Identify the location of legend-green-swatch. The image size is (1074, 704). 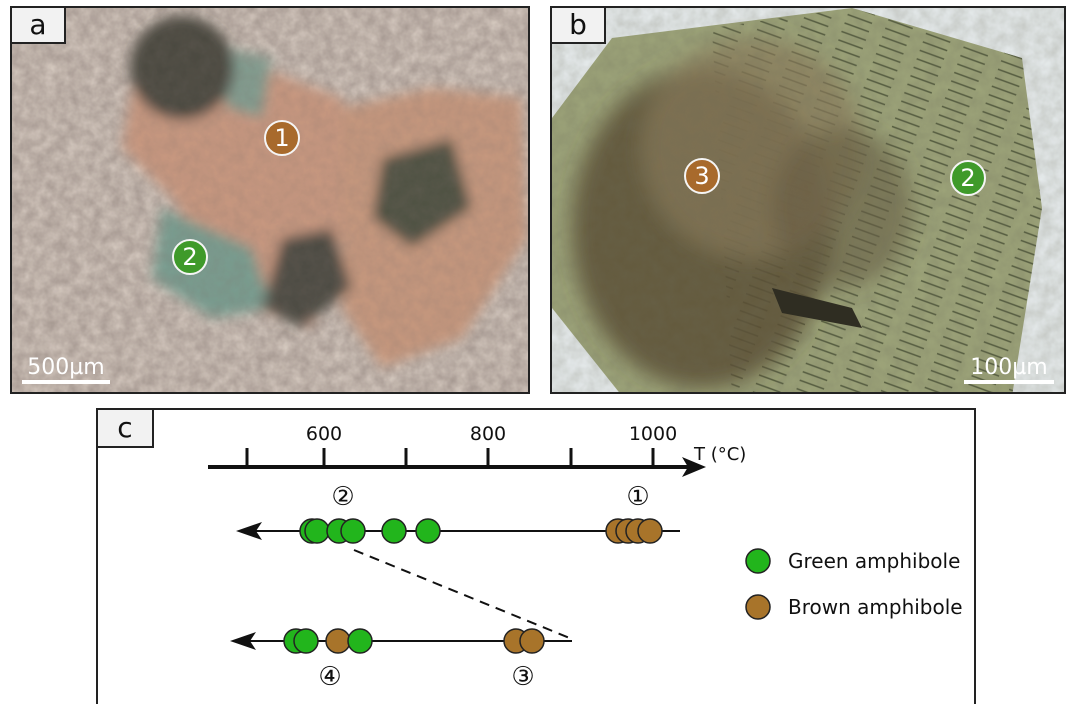
(758, 561).